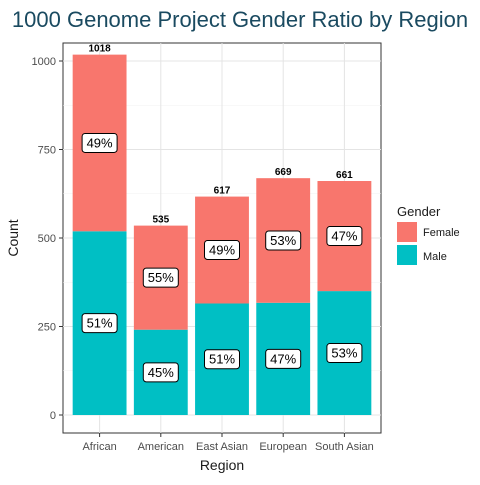  Describe the element at coordinates (283, 172) in the screenshot. I see `total-label-3: 669` at that location.